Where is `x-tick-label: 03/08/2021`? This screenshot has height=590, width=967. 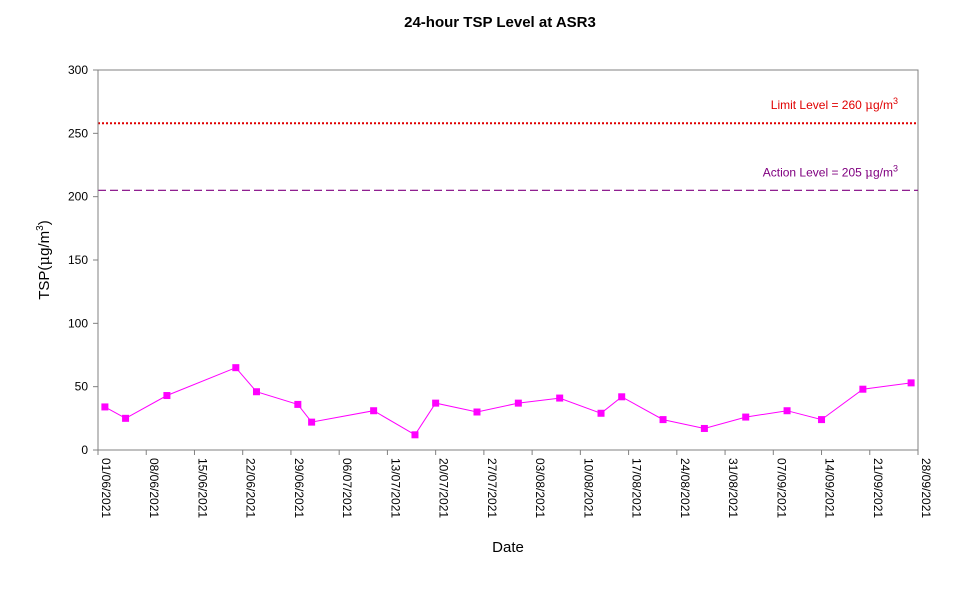 x-tick-label: 03/08/2021 is located at coordinates (540, 488).